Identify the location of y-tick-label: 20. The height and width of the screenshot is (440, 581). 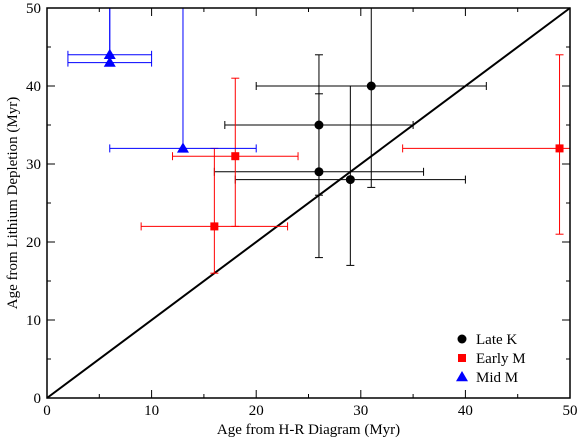
(33, 243).